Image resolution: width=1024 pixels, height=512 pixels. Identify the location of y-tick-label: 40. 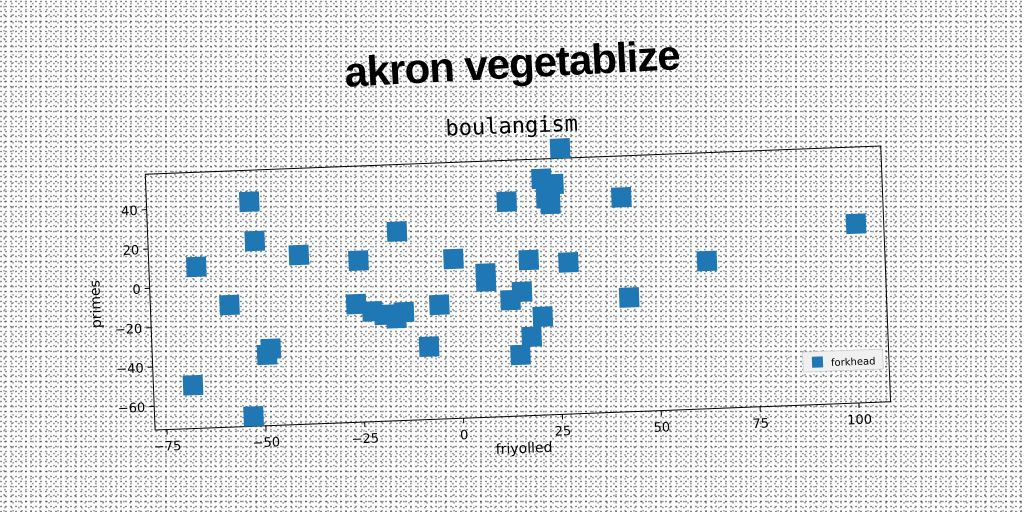
(129, 212).